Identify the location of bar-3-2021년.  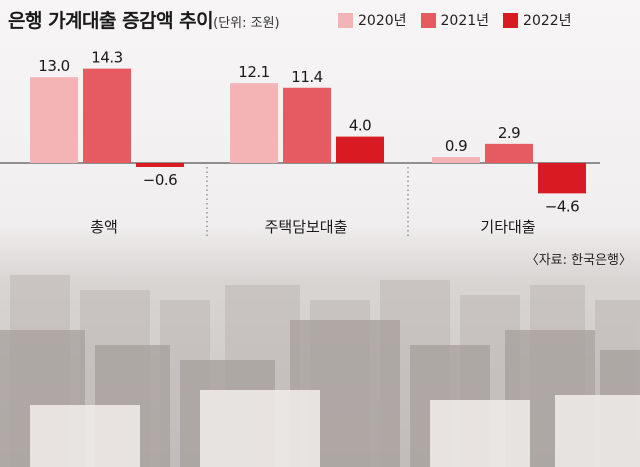
(509, 153).